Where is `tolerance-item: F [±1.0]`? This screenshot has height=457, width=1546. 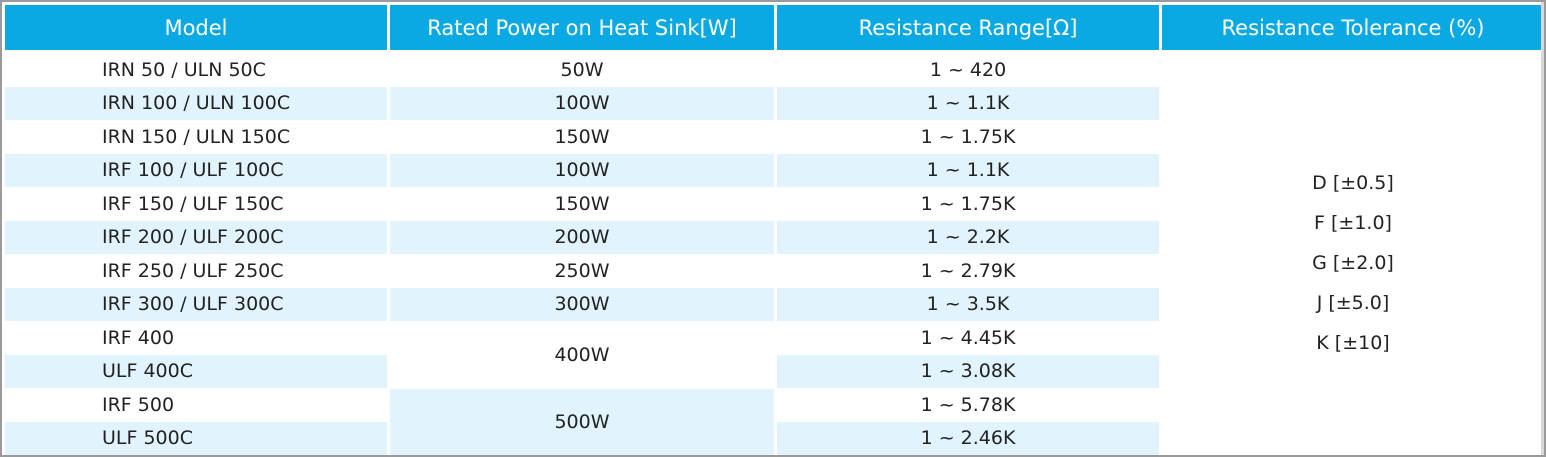 tolerance-item: F [±1.0] is located at coordinates (1353, 223).